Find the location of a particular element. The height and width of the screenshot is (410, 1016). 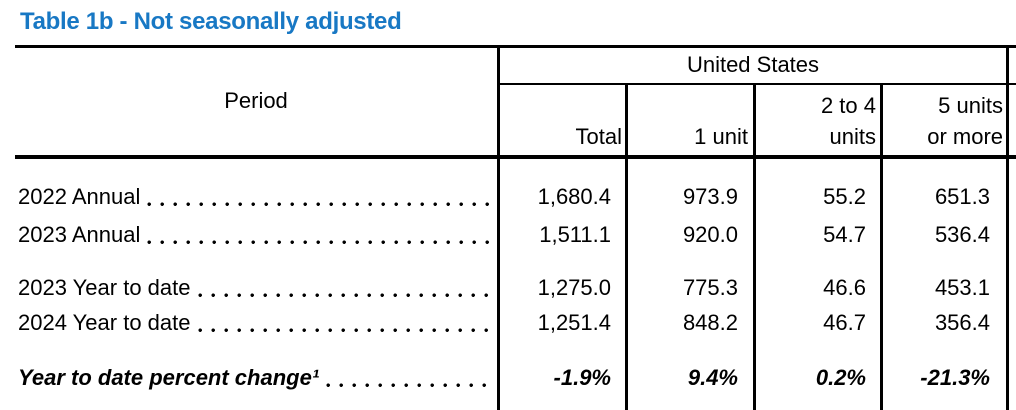

value-5-units-or-more: 536.4 is located at coordinates (962, 234).